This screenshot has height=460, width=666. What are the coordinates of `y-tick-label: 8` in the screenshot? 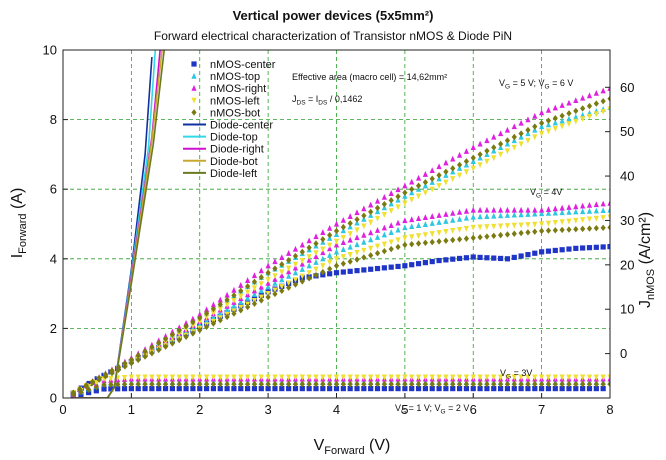 It's located at (53, 119).